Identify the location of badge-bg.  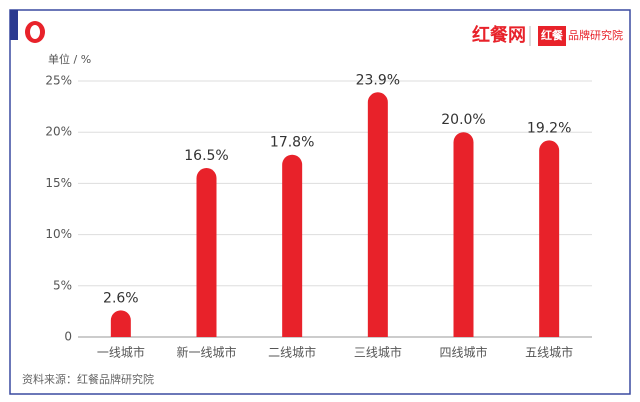
(552, 36).